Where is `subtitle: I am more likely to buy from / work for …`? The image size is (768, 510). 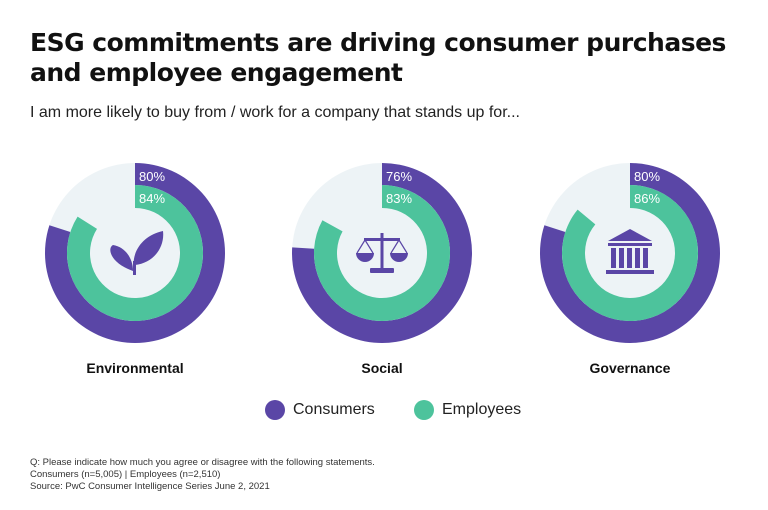 subtitle: I am more likely to buy from / work for … is located at coordinates (275, 112).